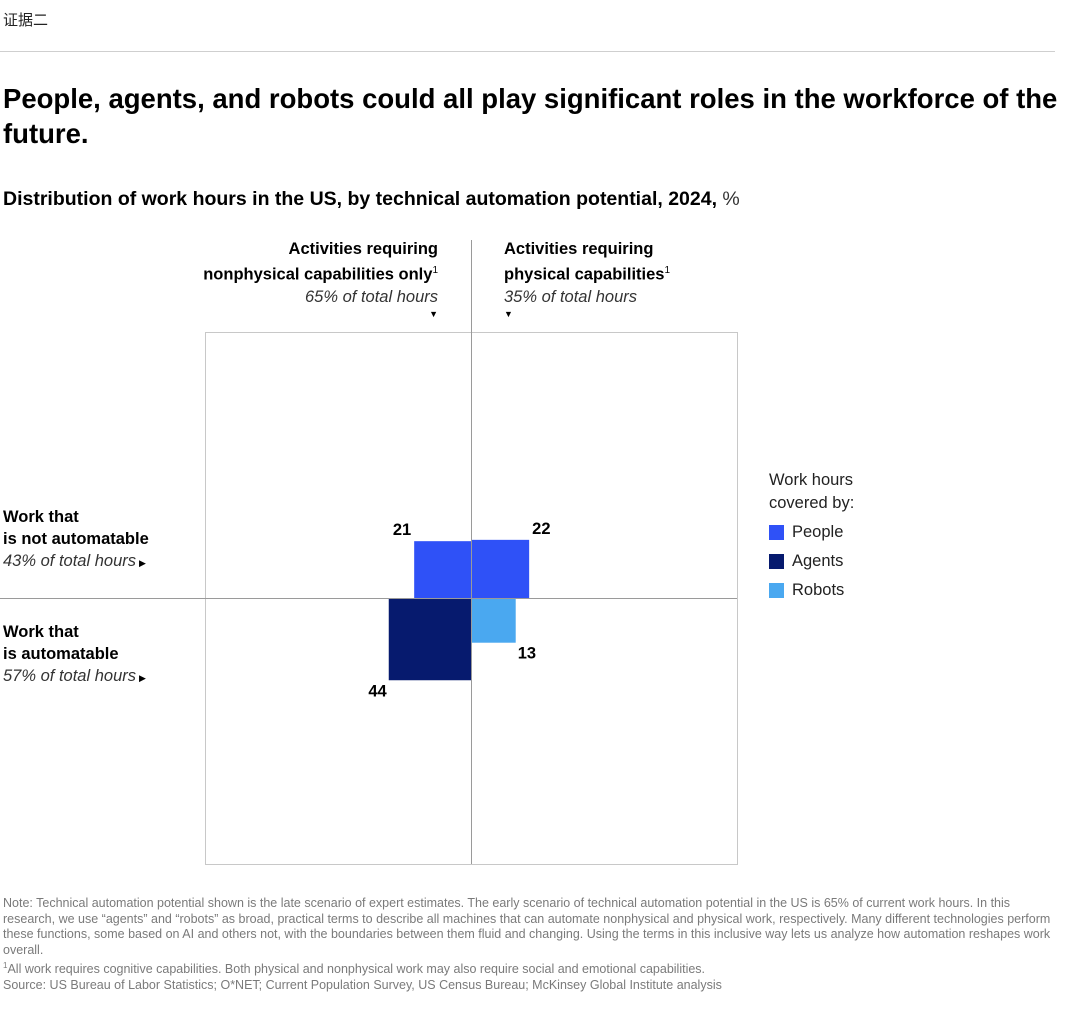 The height and width of the screenshot is (1010, 1080). I want to click on legend-label: People, so click(818, 532).